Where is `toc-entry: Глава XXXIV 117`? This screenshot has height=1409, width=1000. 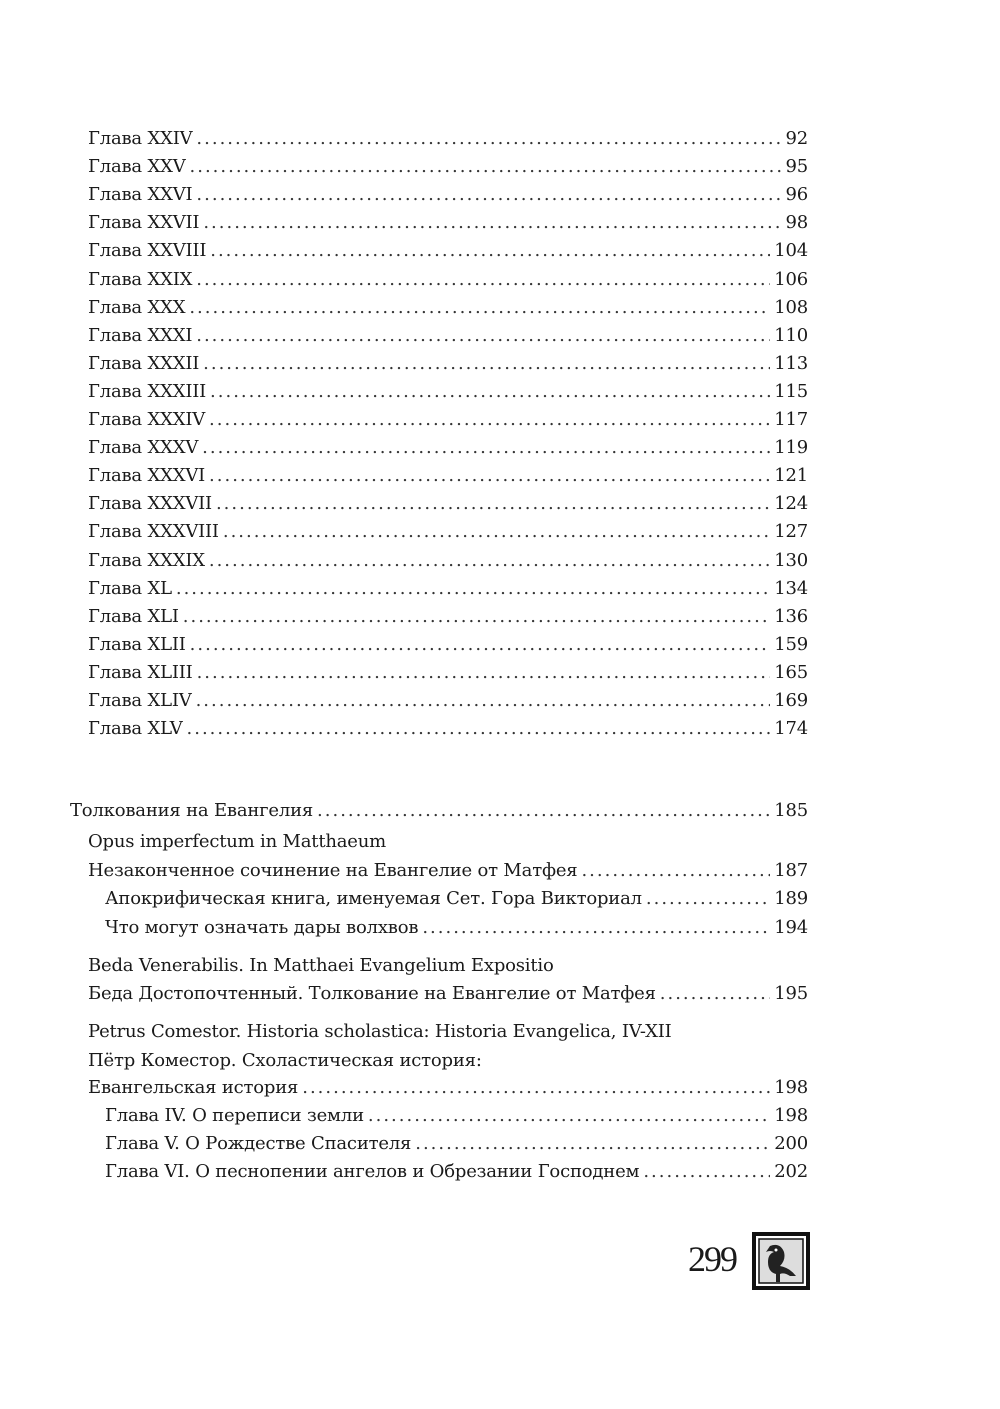
toc-entry: Глава XXXIV 117 is located at coordinates (448, 420).